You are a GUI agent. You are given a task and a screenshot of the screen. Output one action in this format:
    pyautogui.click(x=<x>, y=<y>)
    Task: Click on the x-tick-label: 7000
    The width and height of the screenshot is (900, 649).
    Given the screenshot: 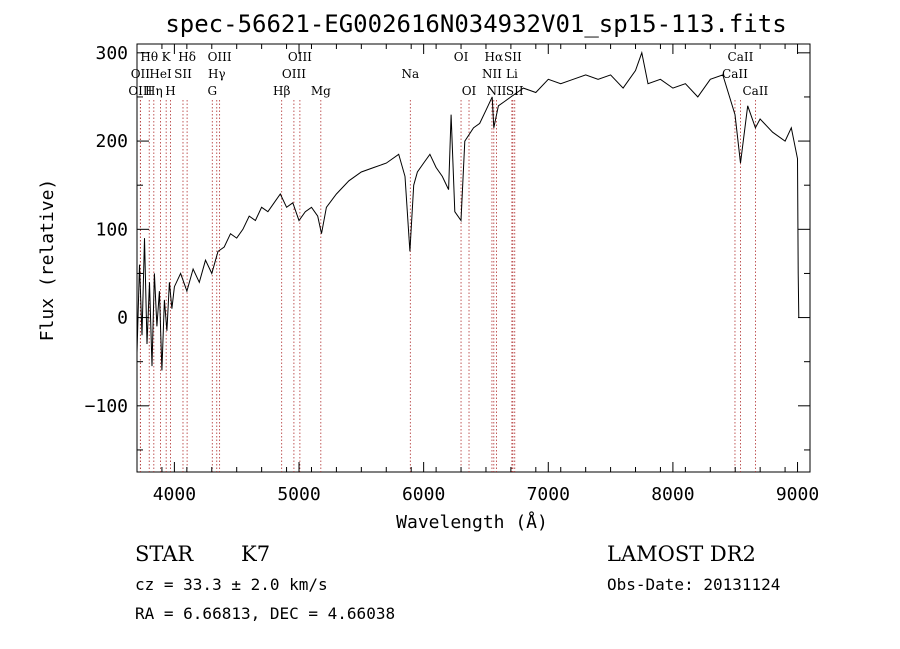 What is the action you would take?
    pyautogui.click(x=548, y=494)
    